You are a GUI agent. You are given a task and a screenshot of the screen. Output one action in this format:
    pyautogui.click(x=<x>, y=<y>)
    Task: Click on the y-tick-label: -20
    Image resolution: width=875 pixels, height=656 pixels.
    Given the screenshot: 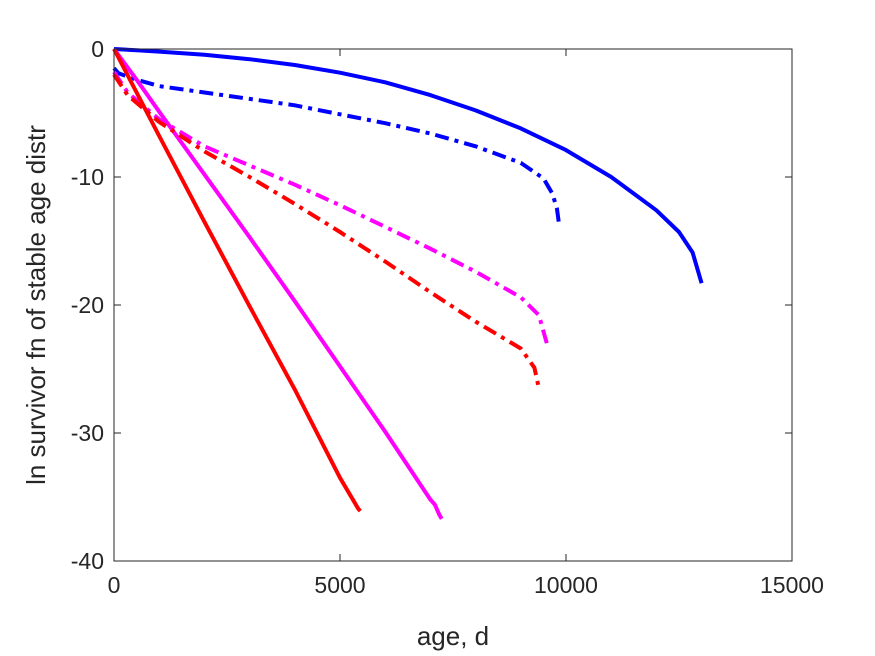 What is the action you would take?
    pyautogui.click(x=87, y=305)
    